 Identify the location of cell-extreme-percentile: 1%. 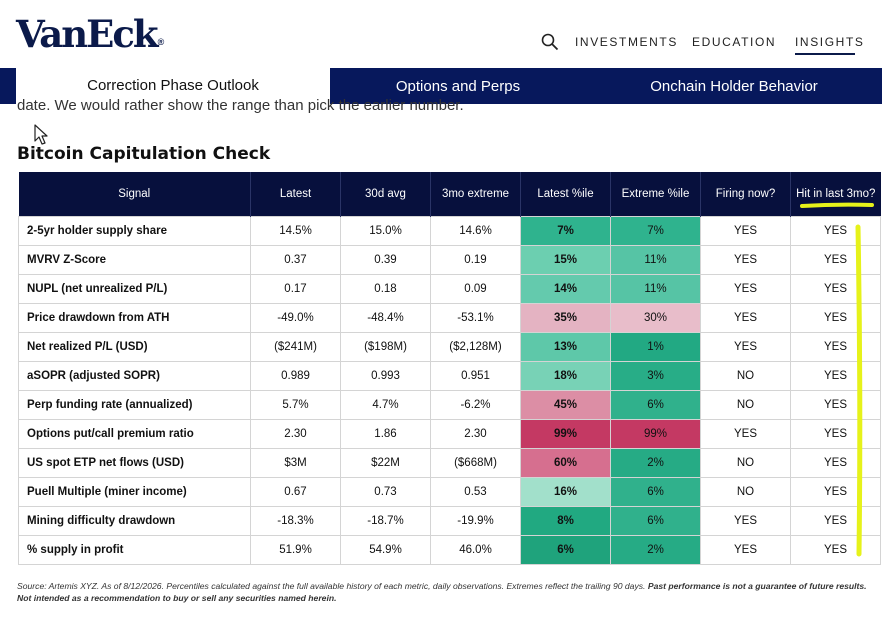
(655, 346).